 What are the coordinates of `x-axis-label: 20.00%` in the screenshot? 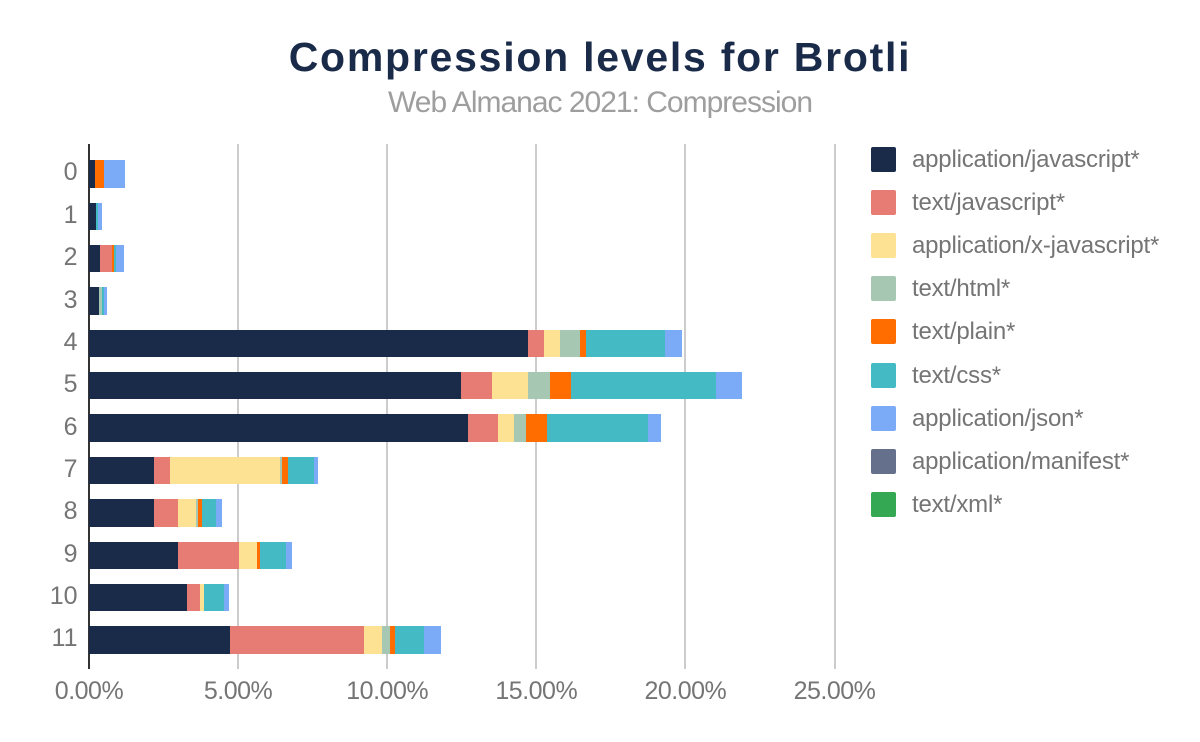 It's located at (685, 691).